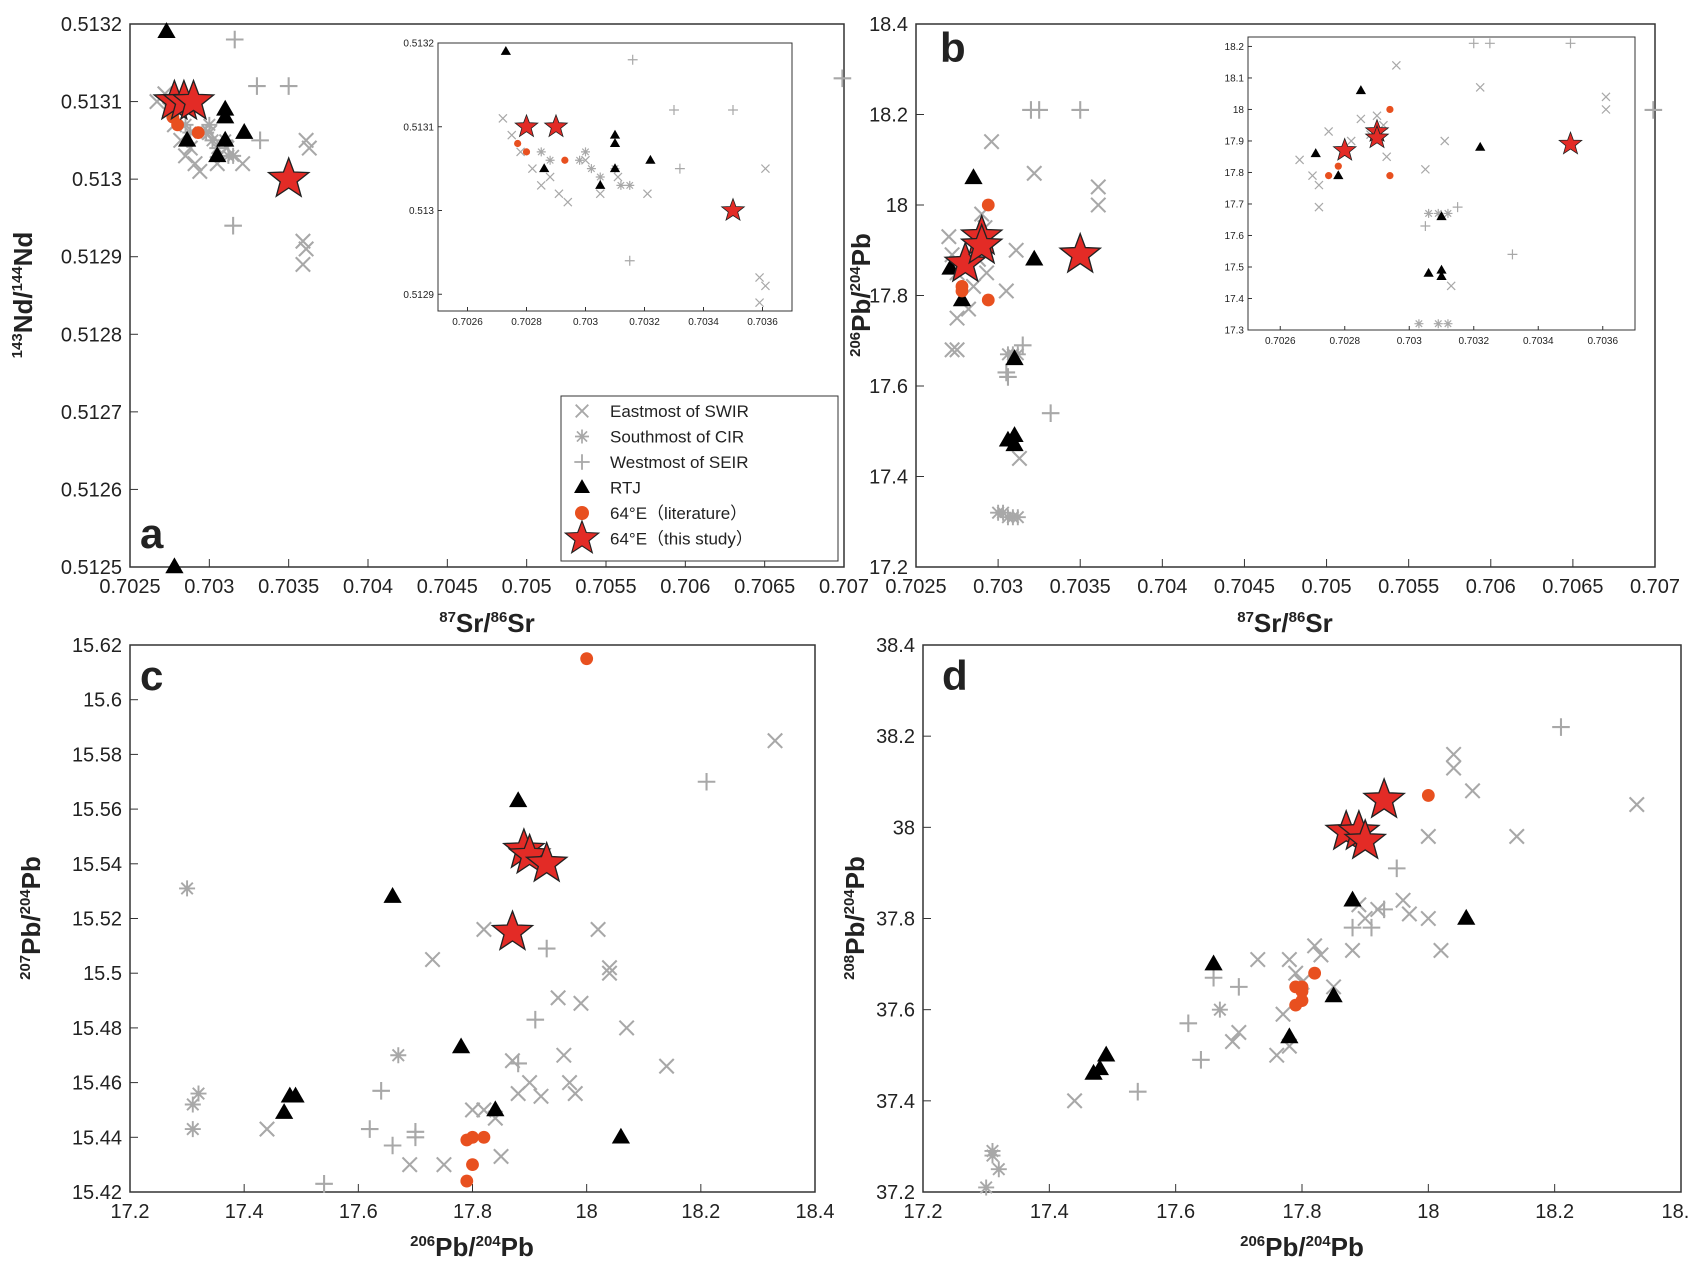 This screenshot has width=1688, height=1270. I want to click on panel-c-label: c, so click(151, 675).